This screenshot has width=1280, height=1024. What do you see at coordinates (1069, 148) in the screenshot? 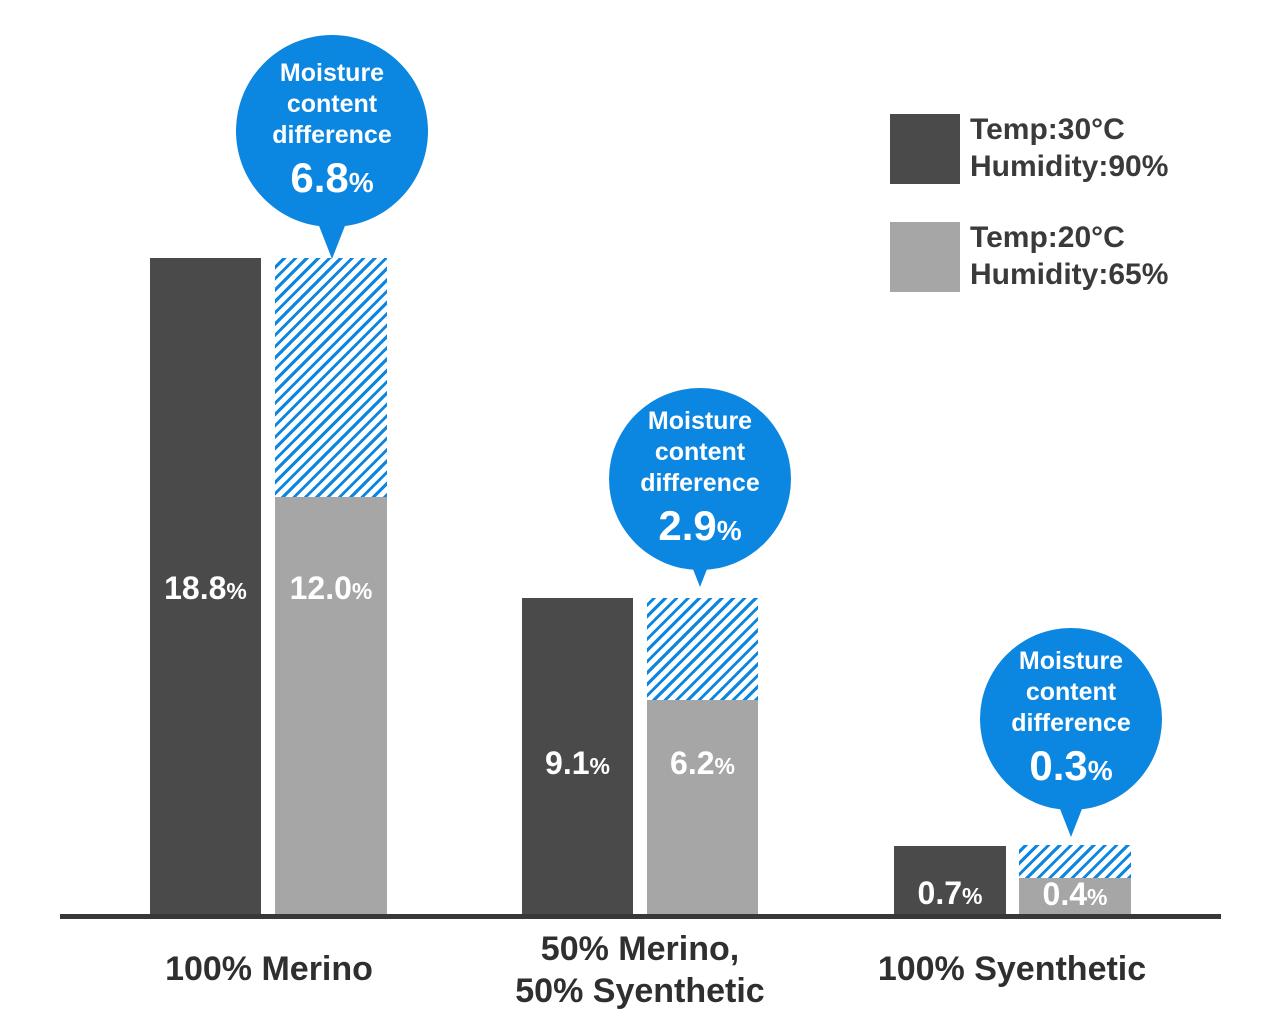
I see `legend-label-condition-1: Temp:30°C Humidity:90%` at bounding box center [1069, 148].